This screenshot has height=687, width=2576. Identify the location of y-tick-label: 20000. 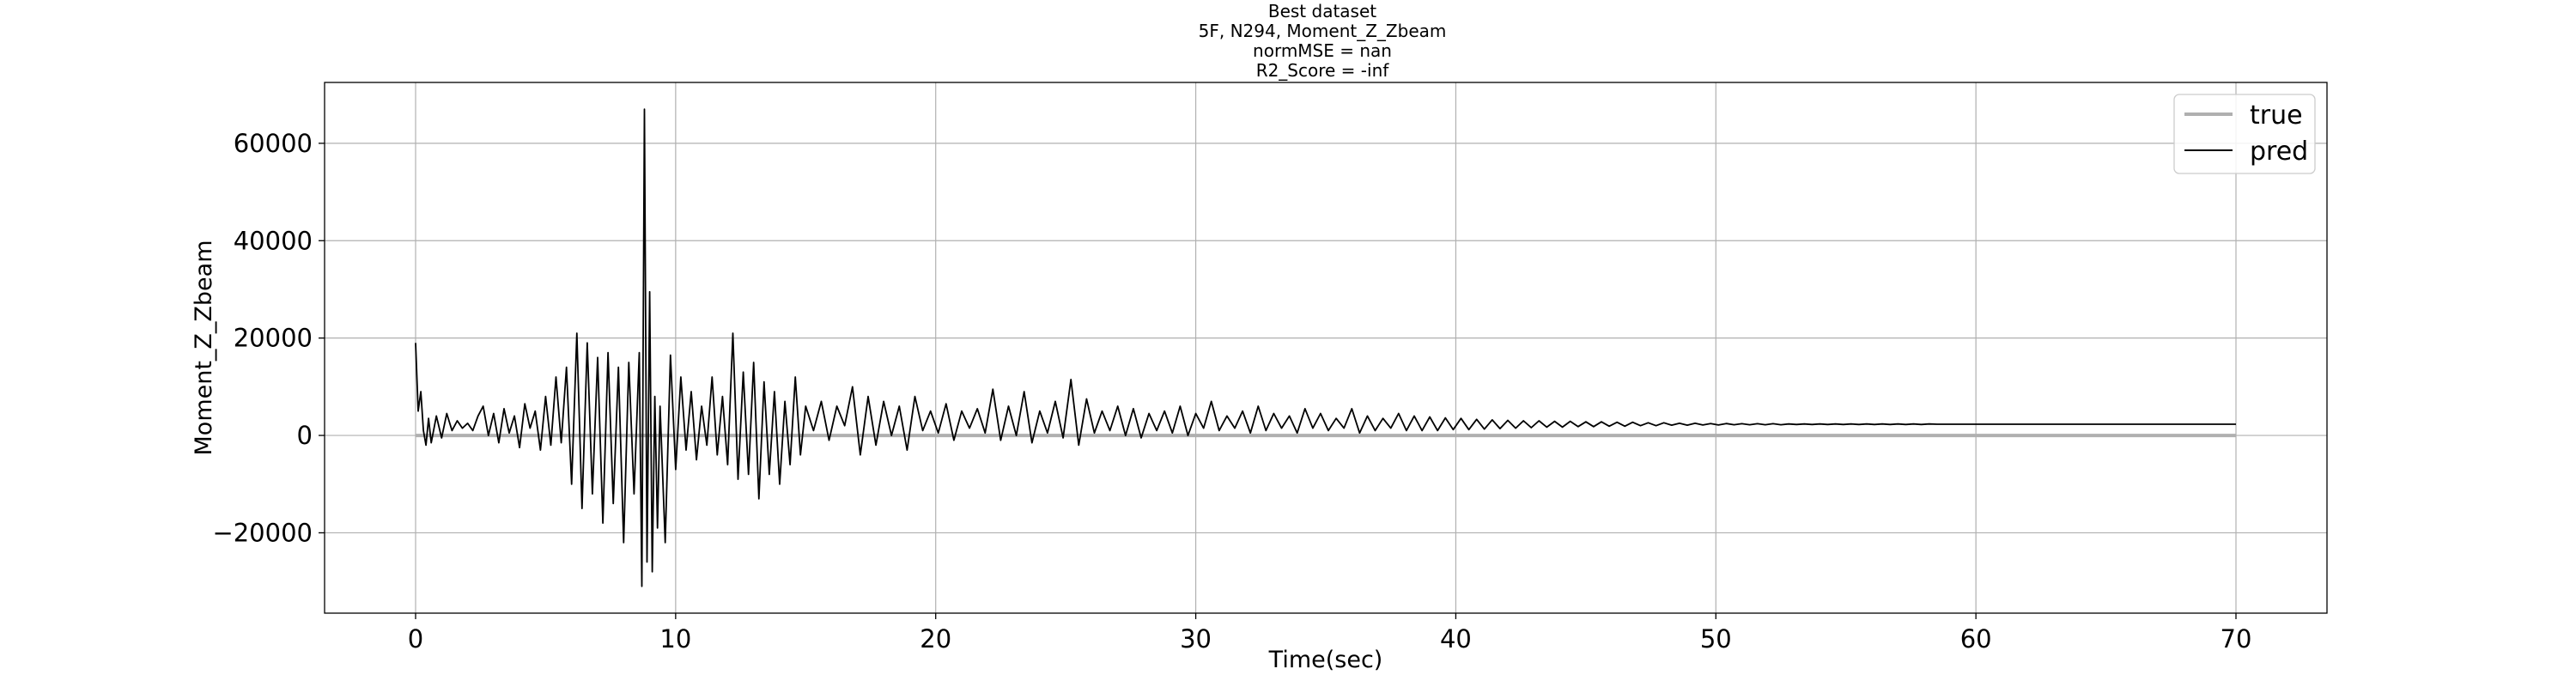
(273, 338).